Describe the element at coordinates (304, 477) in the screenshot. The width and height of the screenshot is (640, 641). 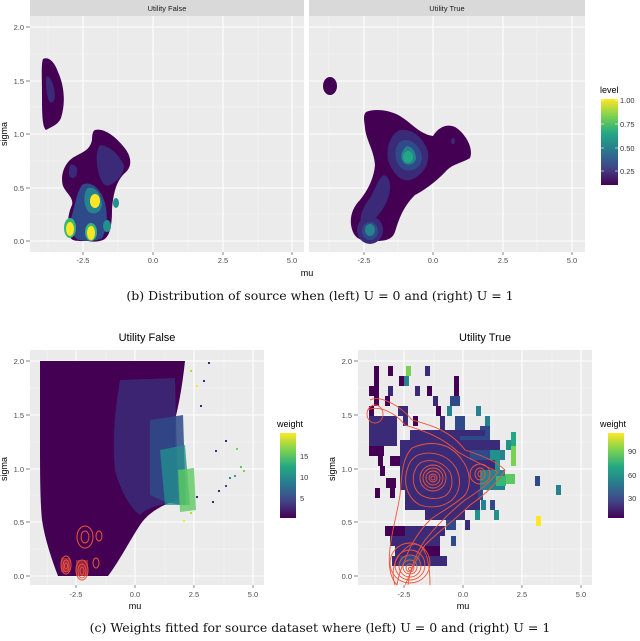
I see `svg-text: 10` at that location.